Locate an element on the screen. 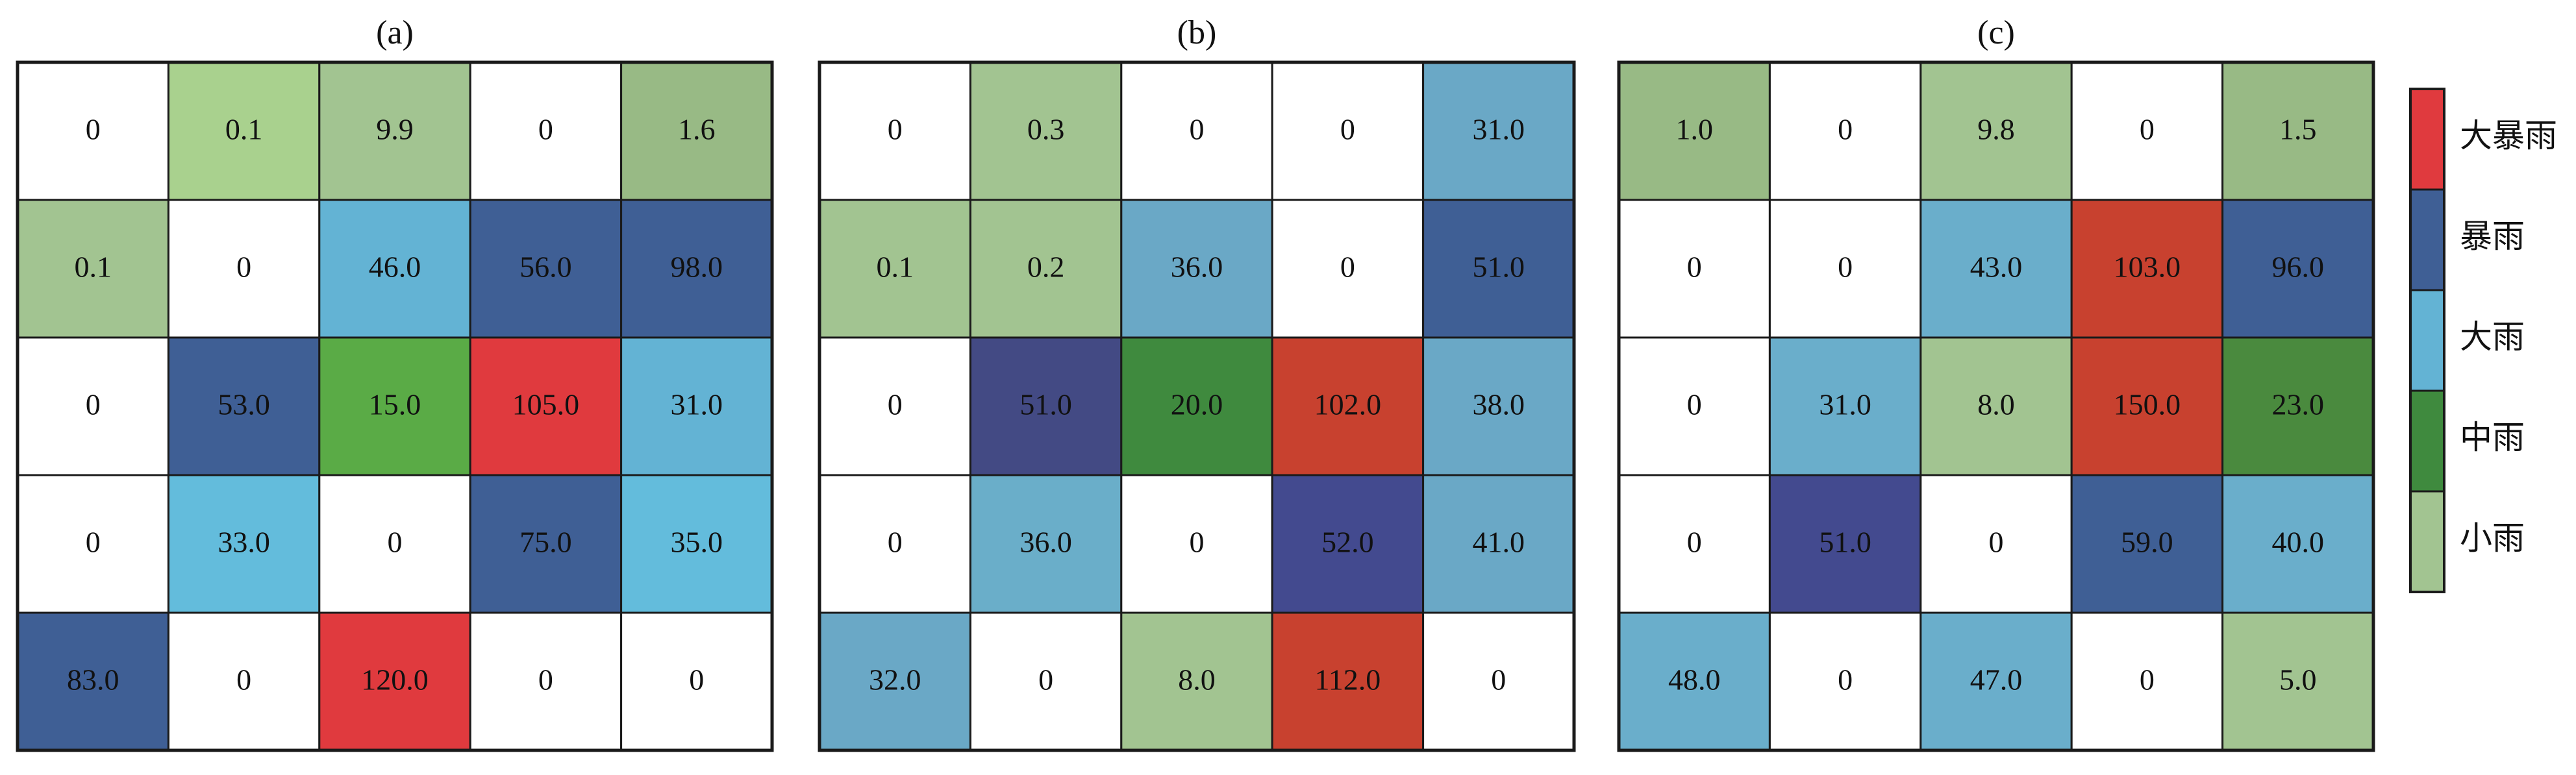 The image size is (2576, 775). cell-value: 35.0 is located at coordinates (697, 542).